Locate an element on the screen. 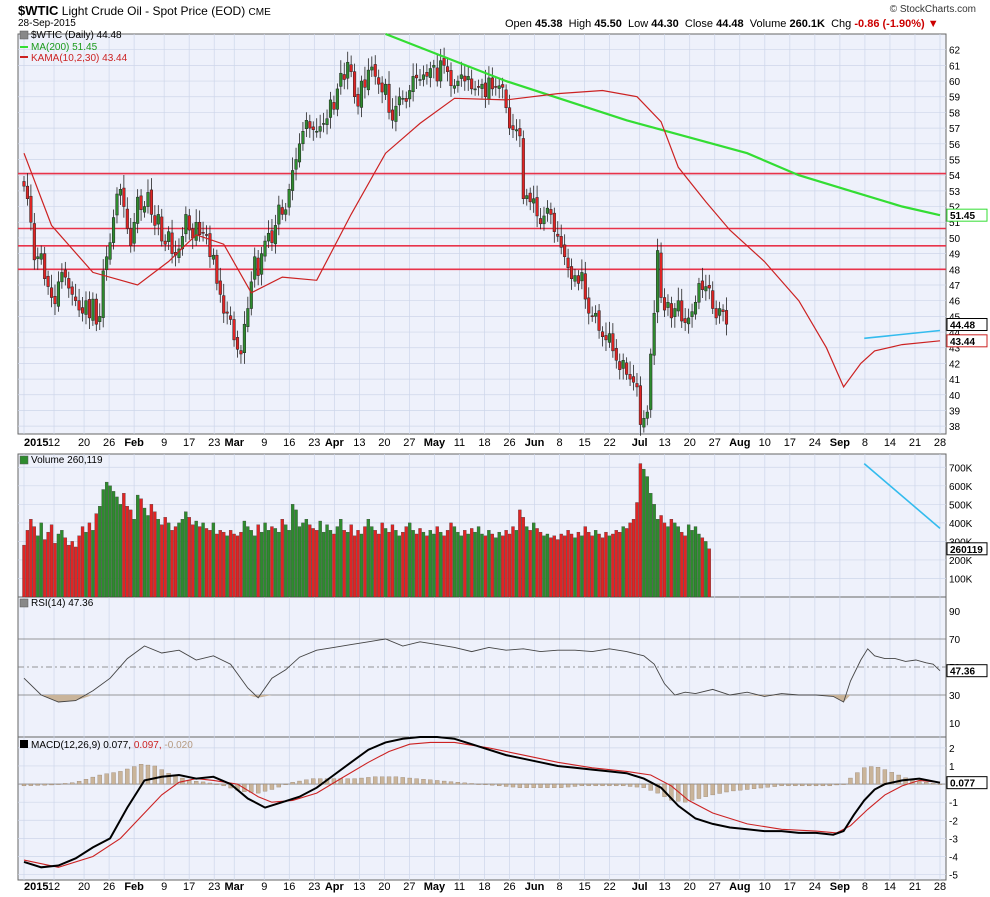 Image resolution: width=990 pixels, height=897 pixels. price-y-tick: 49 is located at coordinates (955, 255).